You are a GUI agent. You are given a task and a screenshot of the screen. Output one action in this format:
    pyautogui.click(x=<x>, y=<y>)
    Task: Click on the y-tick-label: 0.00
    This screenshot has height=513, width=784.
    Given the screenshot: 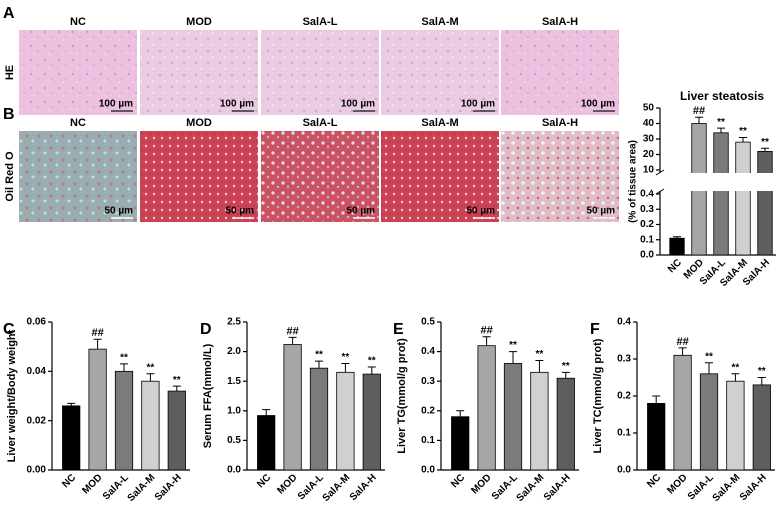 What is the action you would take?
    pyautogui.click(x=37, y=470)
    